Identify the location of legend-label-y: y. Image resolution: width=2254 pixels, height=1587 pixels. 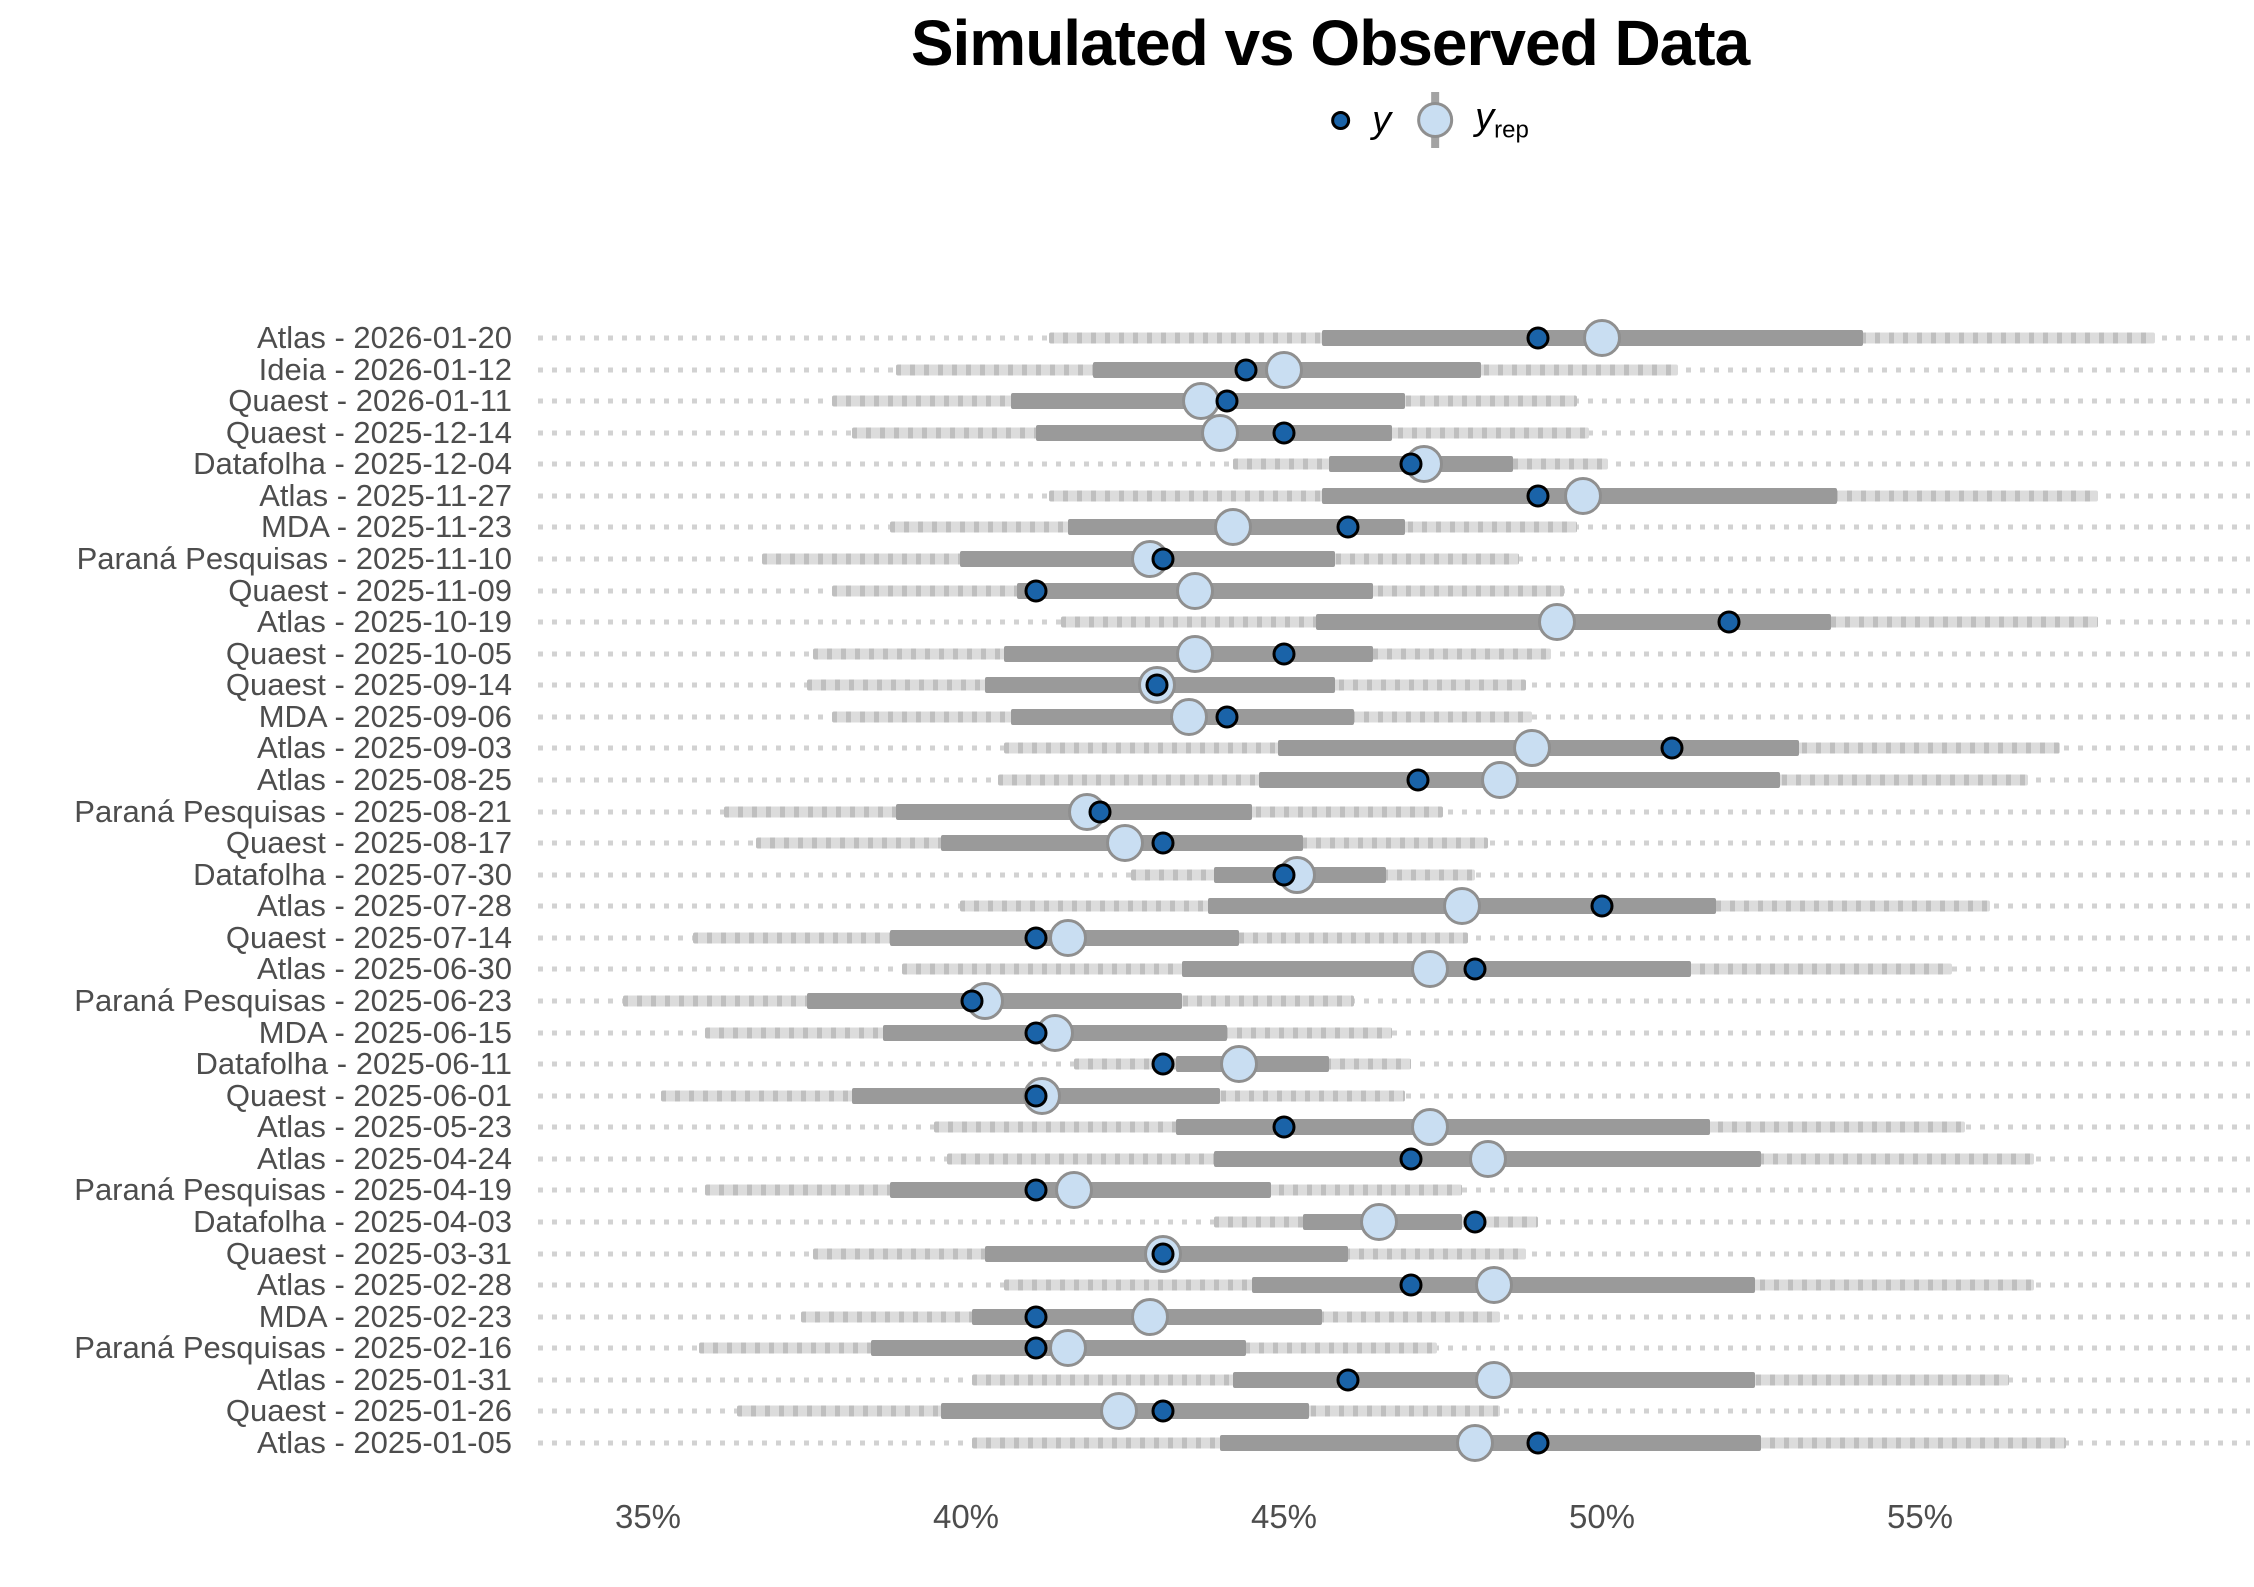
(1382, 119).